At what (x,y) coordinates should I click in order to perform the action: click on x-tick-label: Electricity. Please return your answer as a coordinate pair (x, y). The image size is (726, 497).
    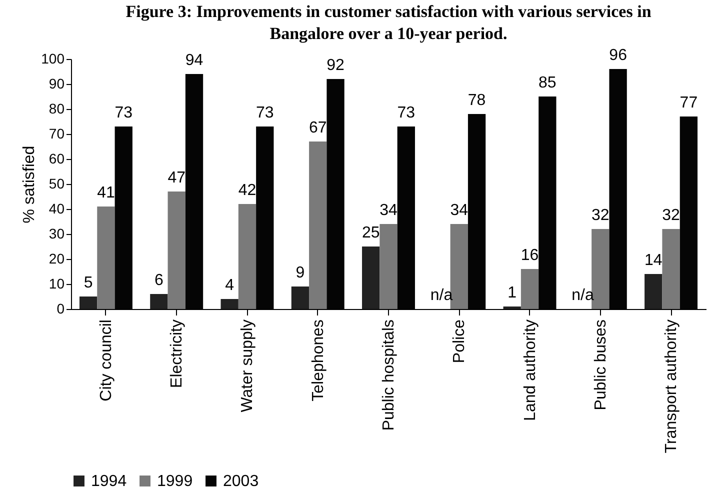
    Looking at the image, I should click on (177, 354).